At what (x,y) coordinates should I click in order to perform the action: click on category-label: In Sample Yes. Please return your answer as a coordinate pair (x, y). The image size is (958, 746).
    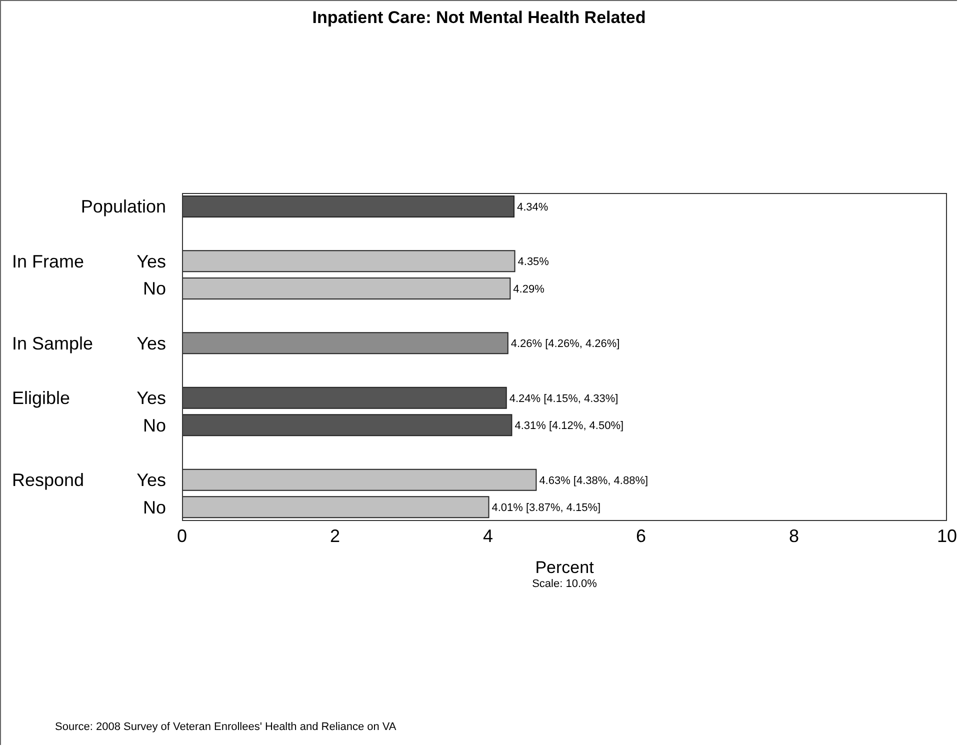
    Looking at the image, I should click on (89, 343).